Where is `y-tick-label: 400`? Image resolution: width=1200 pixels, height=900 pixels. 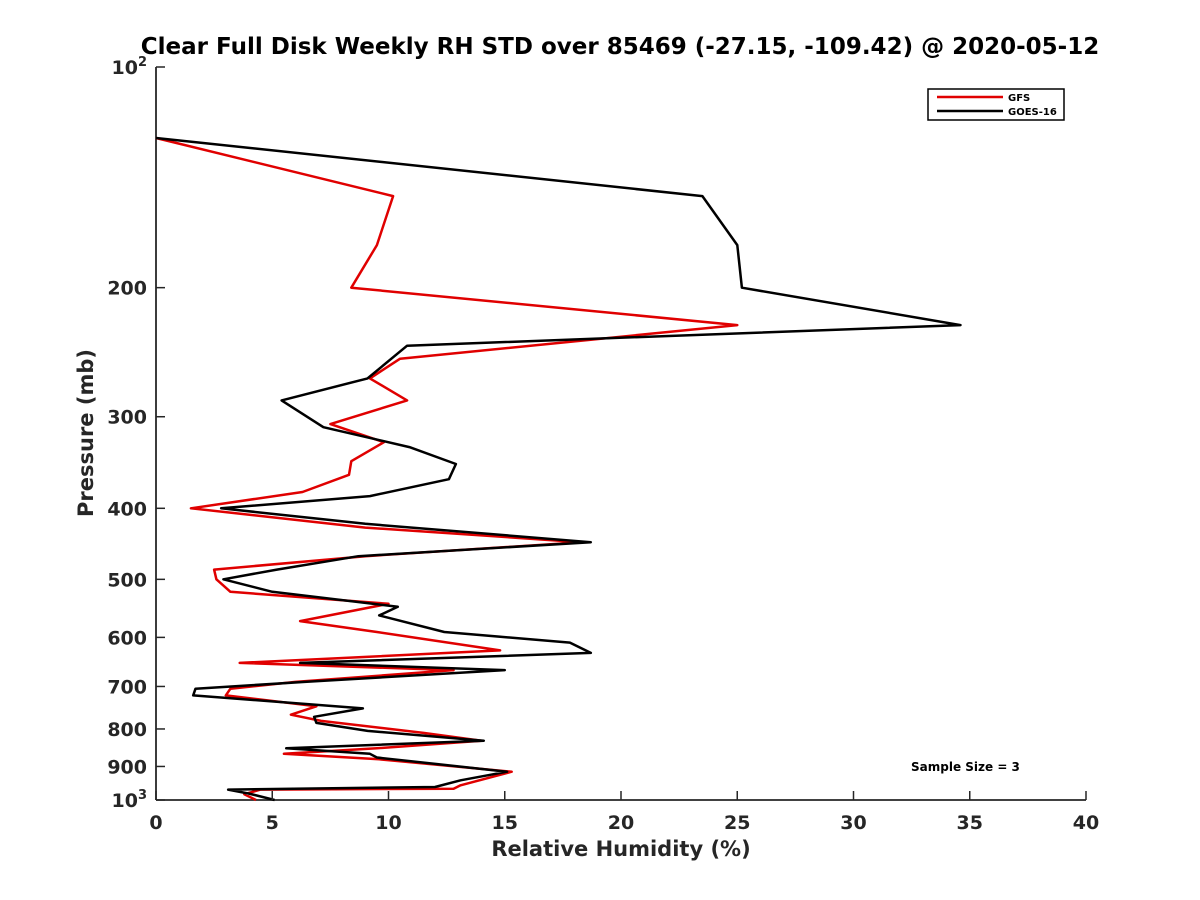 y-tick-label: 400 is located at coordinates (127, 509).